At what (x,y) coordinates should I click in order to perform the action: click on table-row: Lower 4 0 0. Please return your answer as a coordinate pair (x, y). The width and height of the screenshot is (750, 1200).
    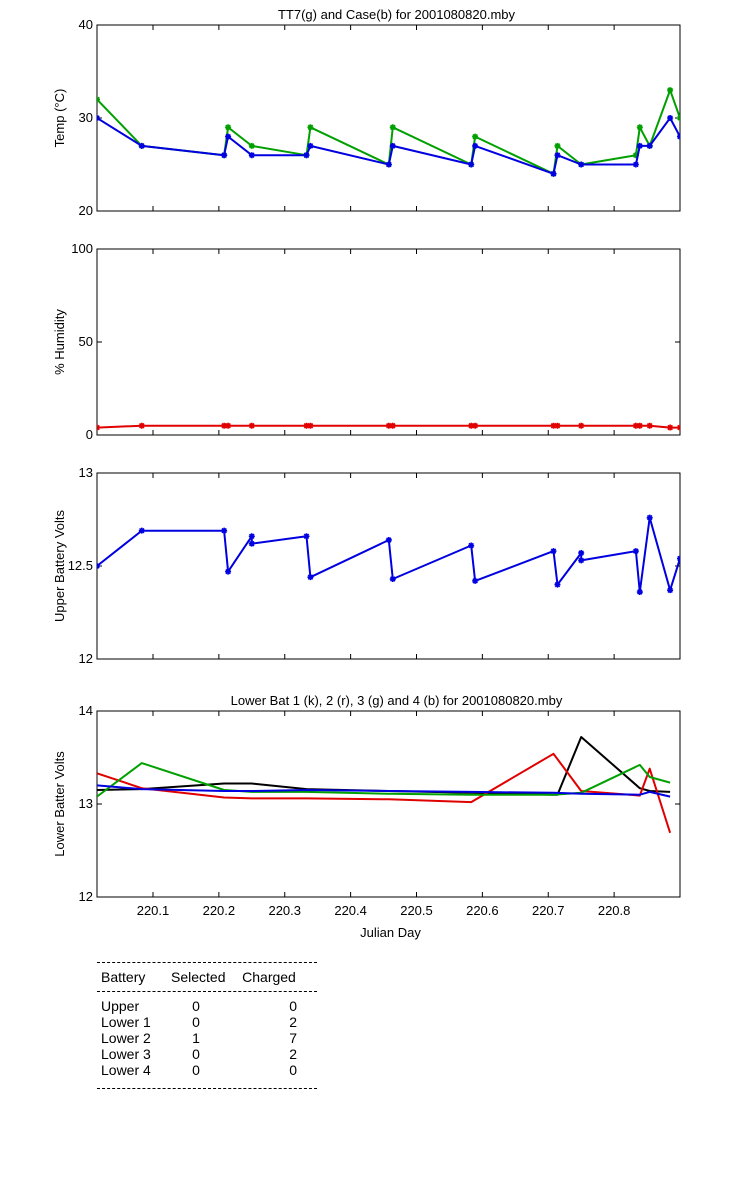
    Looking at the image, I should click on (207, 1070).